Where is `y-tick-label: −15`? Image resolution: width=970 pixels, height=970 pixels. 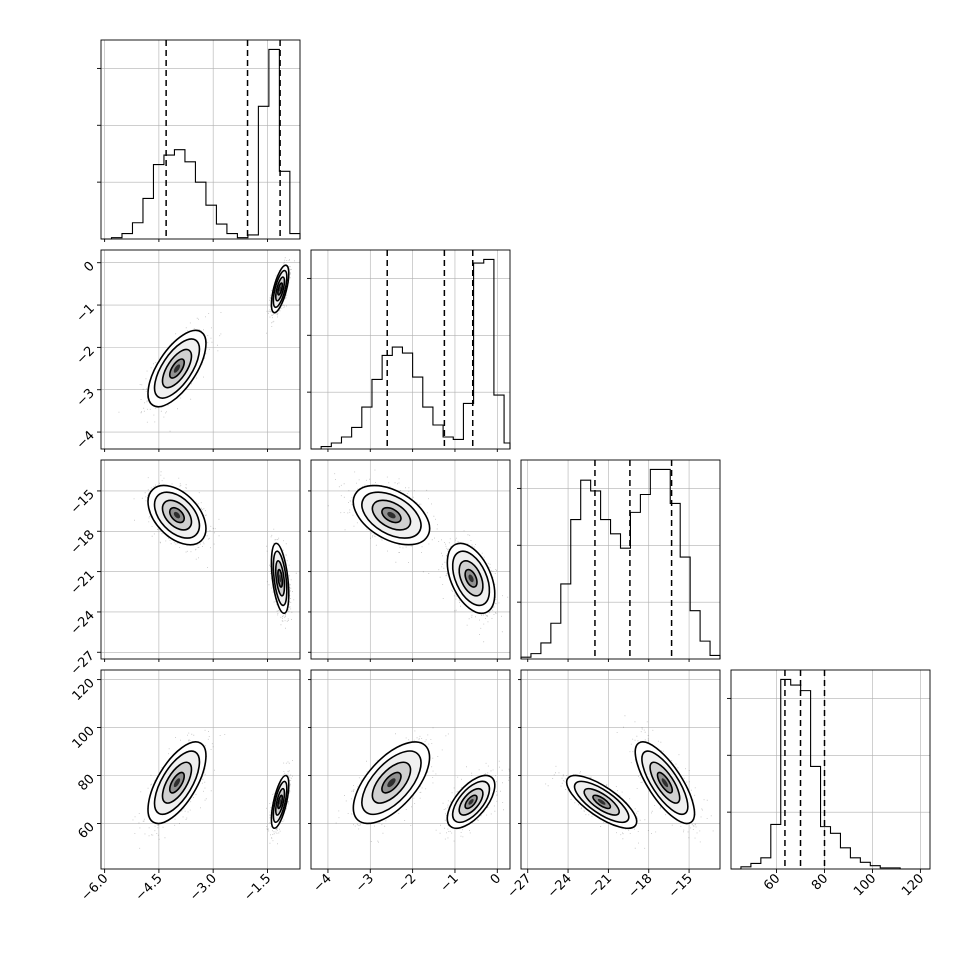 y-tick-label: −15 is located at coordinates (83, 502).